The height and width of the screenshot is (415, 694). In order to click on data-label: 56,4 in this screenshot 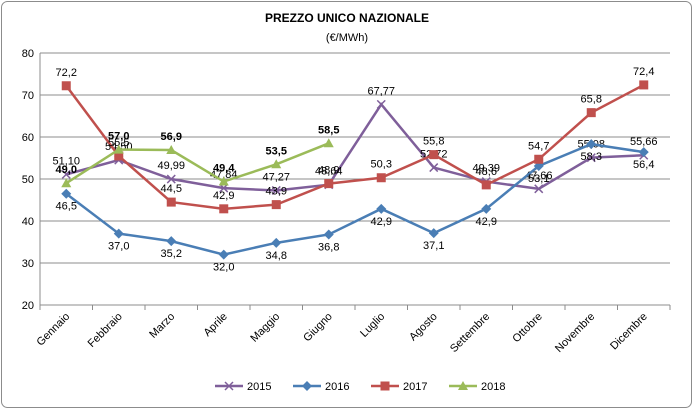, I will do `click(643, 165)`.